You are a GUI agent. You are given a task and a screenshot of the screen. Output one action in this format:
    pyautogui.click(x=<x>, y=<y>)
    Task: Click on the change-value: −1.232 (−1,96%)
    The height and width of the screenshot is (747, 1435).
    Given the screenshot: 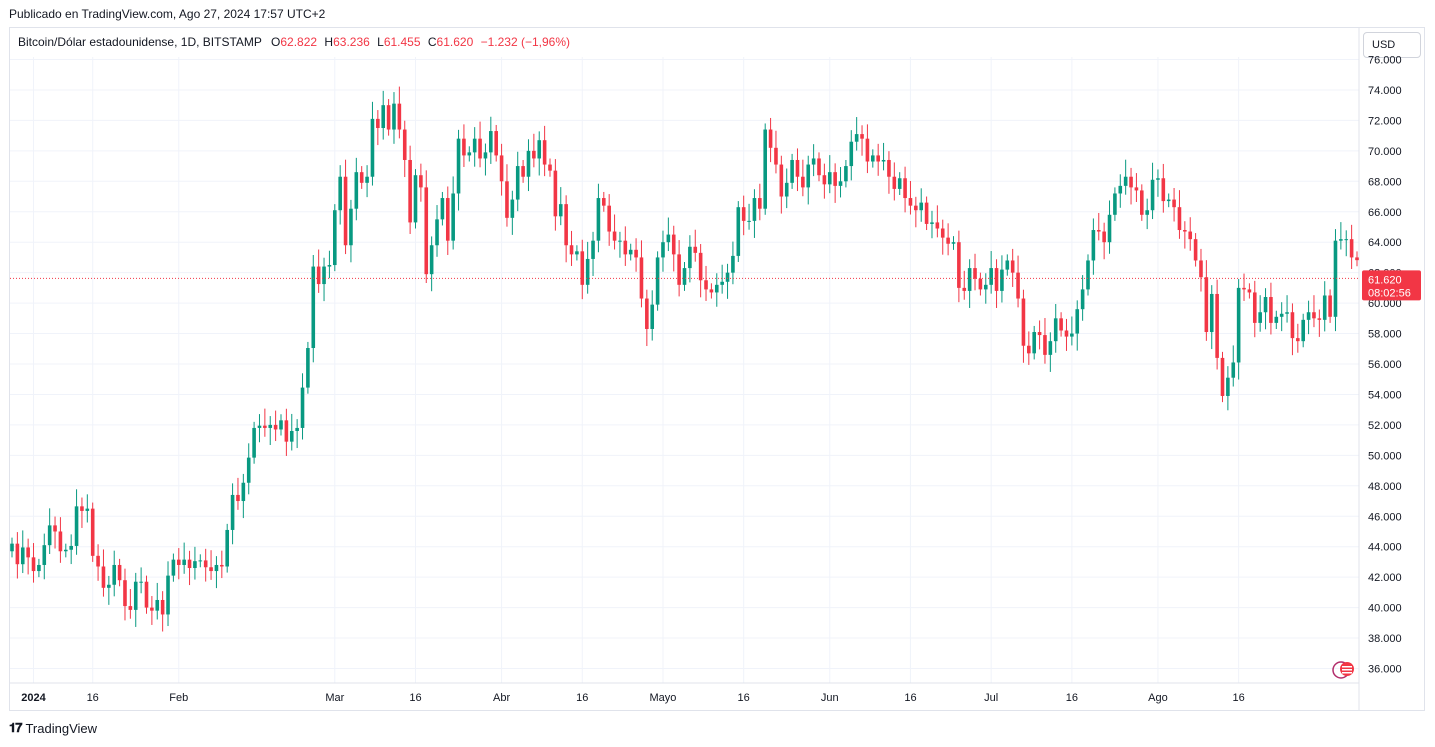 What is the action you would take?
    pyautogui.click(x=525, y=42)
    